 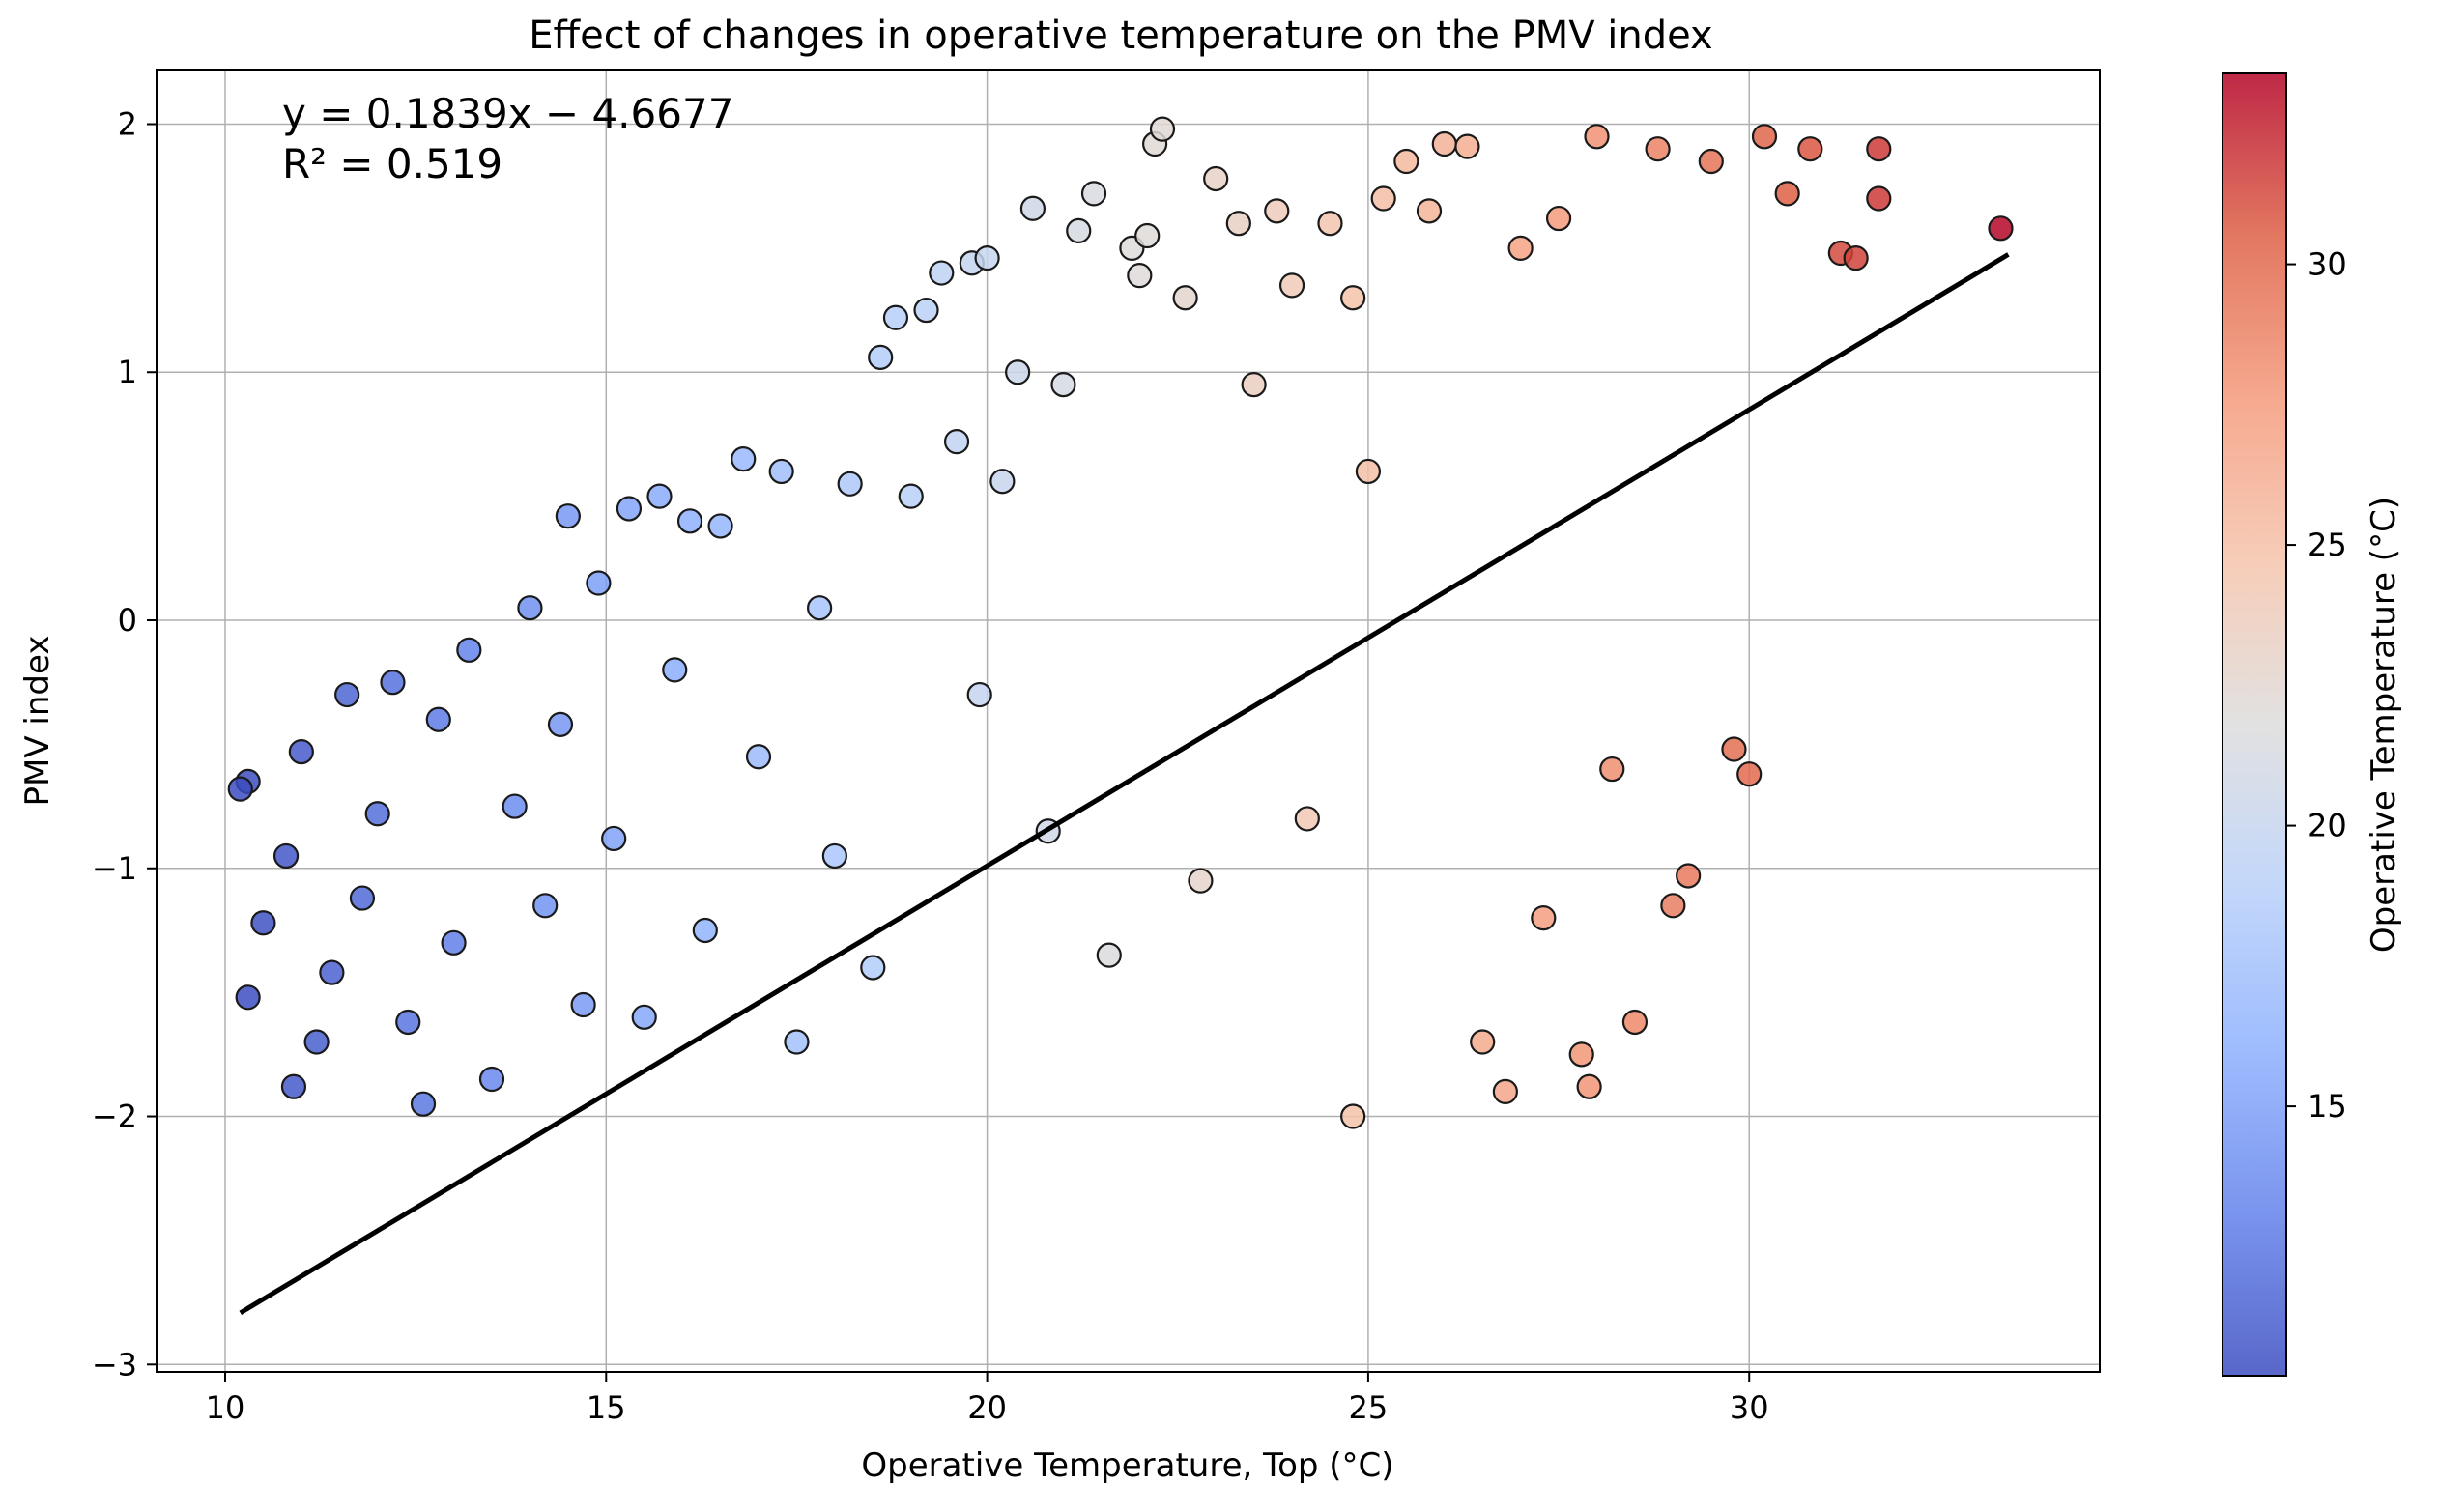 I want to click on regression-equation: y = 0.1839x − 4.6677, so click(x=507, y=113).